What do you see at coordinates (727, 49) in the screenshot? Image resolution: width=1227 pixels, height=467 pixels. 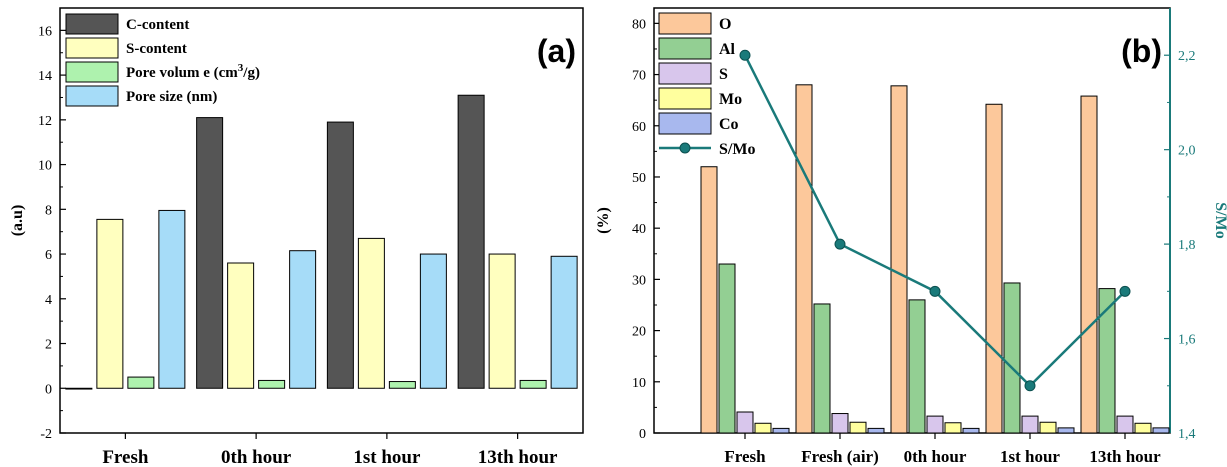 I see `legend-label: Al` at bounding box center [727, 49].